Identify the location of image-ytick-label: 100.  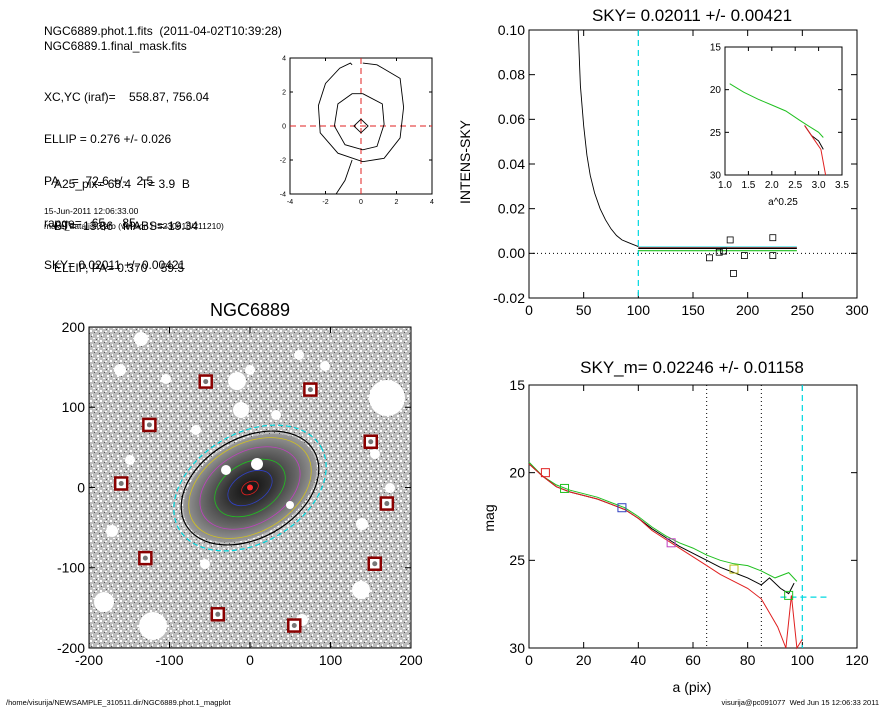
(74, 407).